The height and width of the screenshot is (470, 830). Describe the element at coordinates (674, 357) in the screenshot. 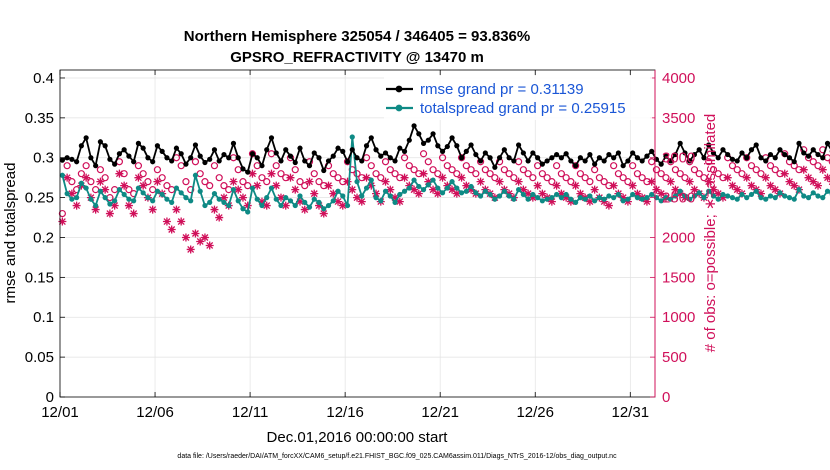

I see `y2-tick-label-1: 500` at that location.